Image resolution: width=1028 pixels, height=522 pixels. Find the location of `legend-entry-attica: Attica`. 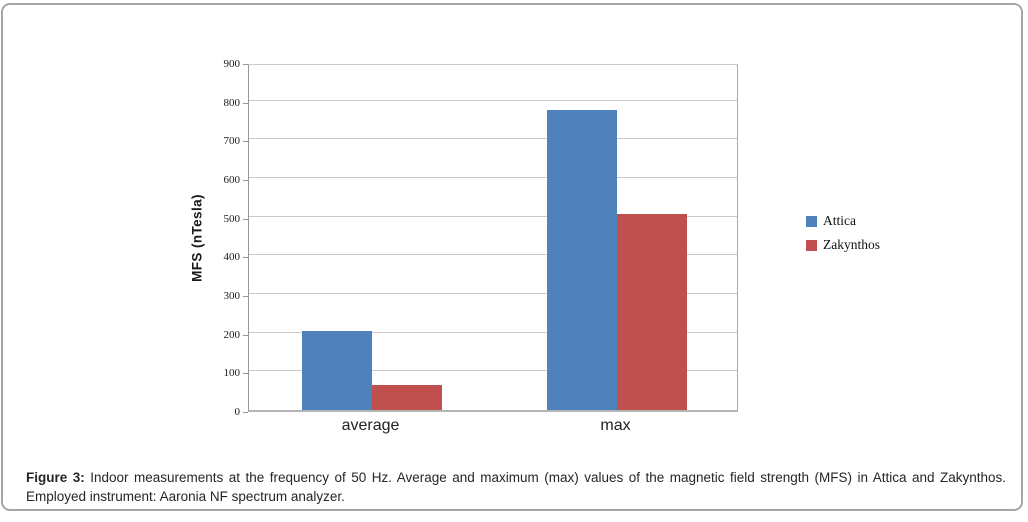

legend-entry-attica: Attica is located at coordinates (843, 221).